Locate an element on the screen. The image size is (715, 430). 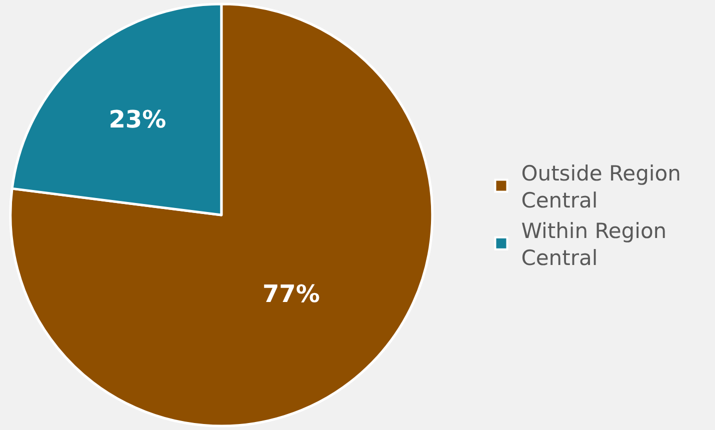
legend-label: Within Region Central is located at coordinates (594, 244).